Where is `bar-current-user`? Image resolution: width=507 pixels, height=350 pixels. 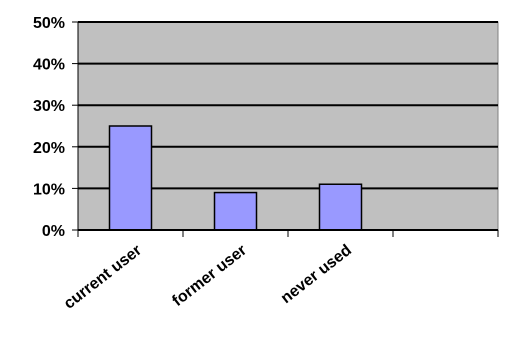
bar-current-user is located at coordinates (130, 178).